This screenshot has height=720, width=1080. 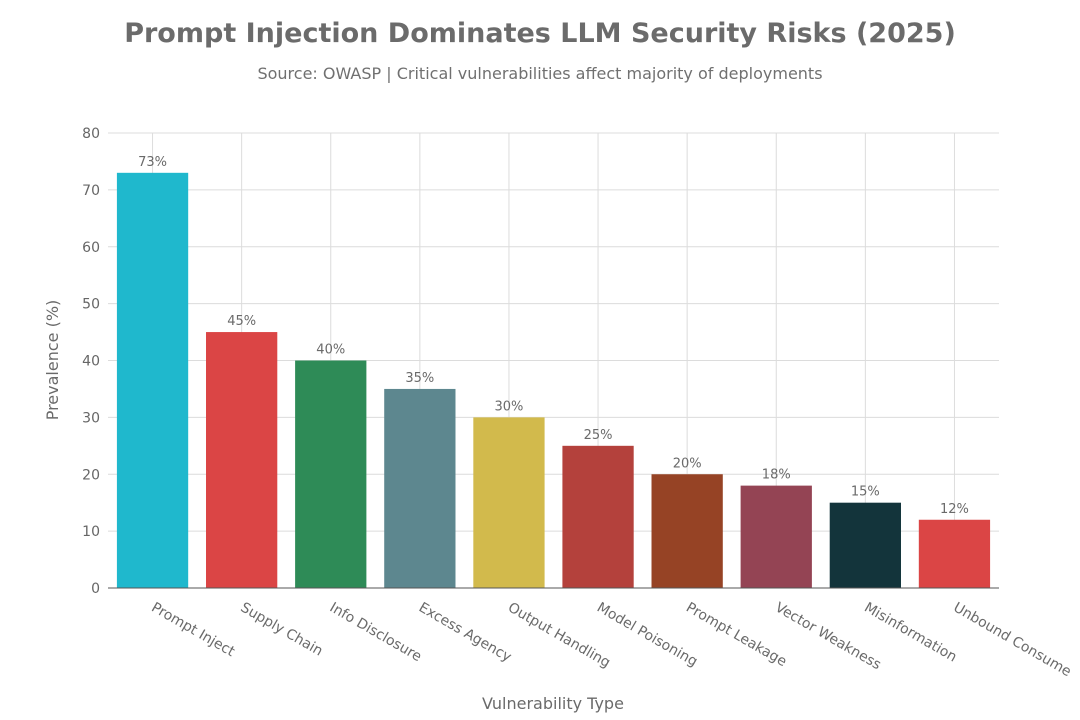 I want to click on y-tick-label: 20, so click(x=91, y=475).